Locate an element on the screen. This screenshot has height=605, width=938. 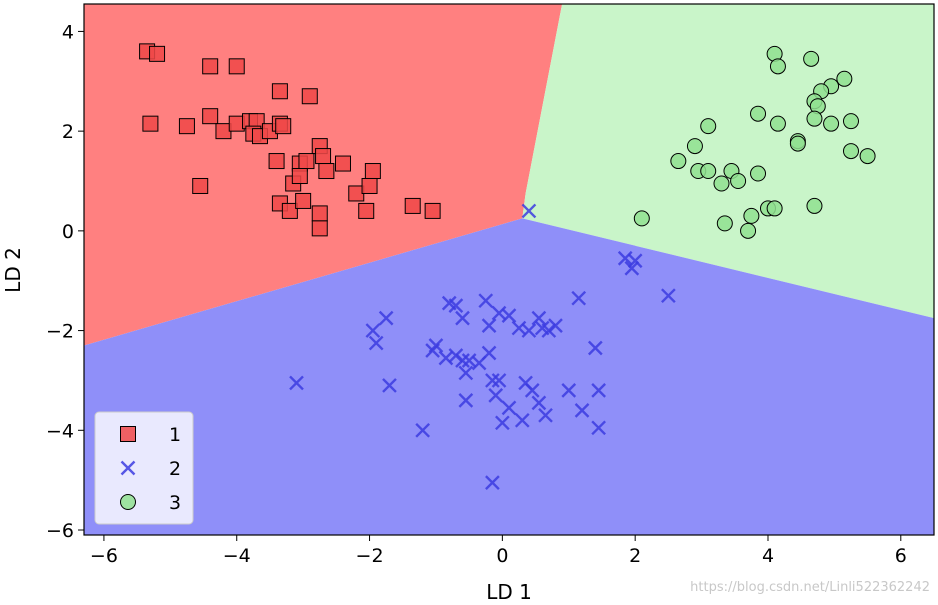
watermark: https://blog.csdn.net/Linli522362242 is located at coordinates (810, 587).